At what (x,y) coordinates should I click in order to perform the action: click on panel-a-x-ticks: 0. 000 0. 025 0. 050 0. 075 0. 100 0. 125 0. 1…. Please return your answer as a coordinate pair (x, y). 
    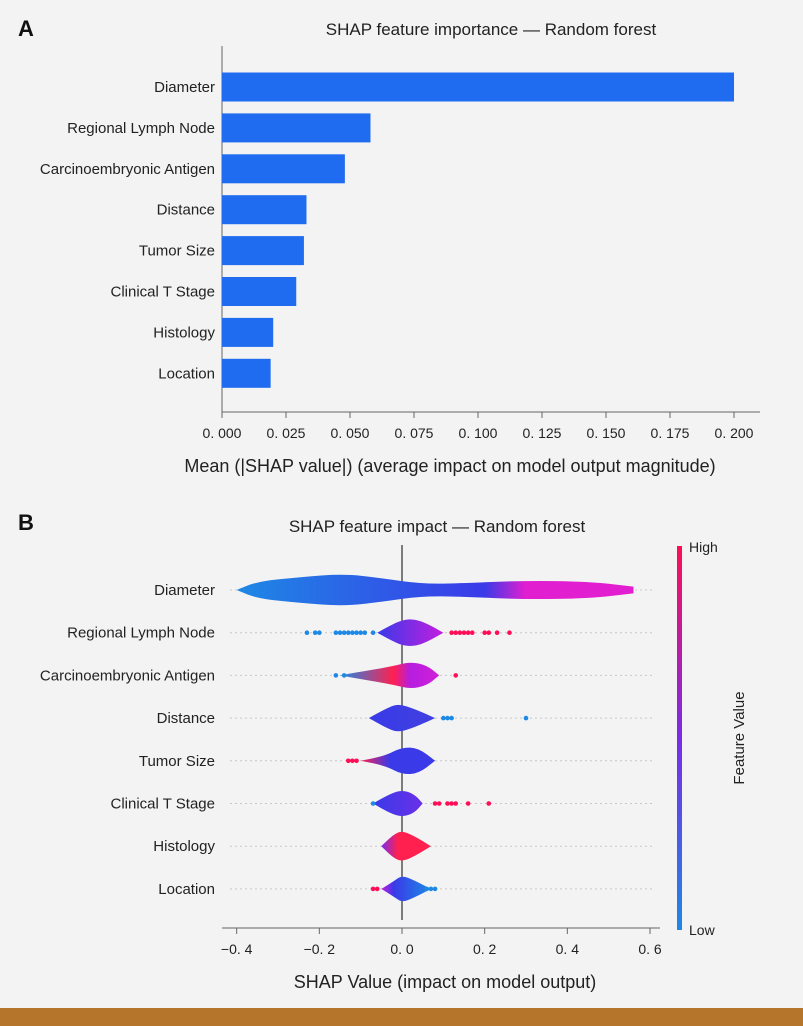
    Looking at the image, I should click on (478, 426).